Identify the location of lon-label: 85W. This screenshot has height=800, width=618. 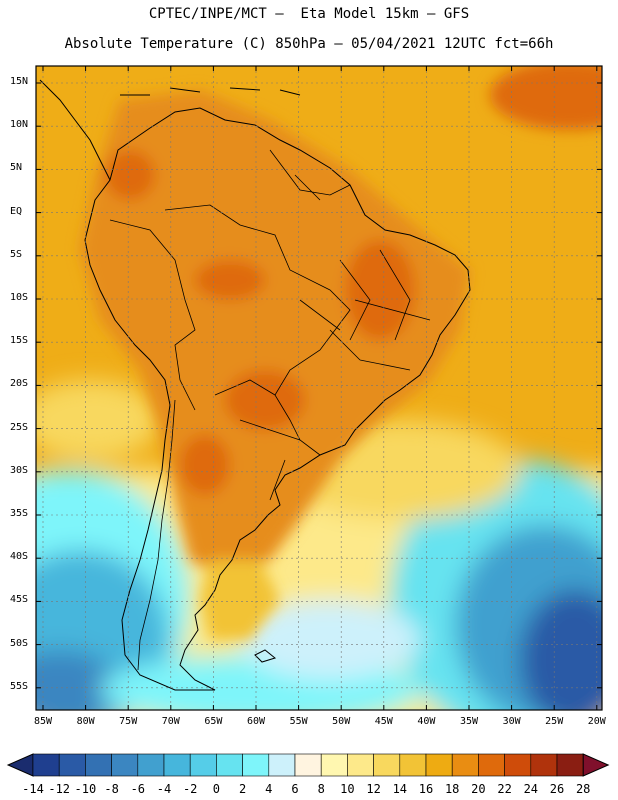
(43, 721).